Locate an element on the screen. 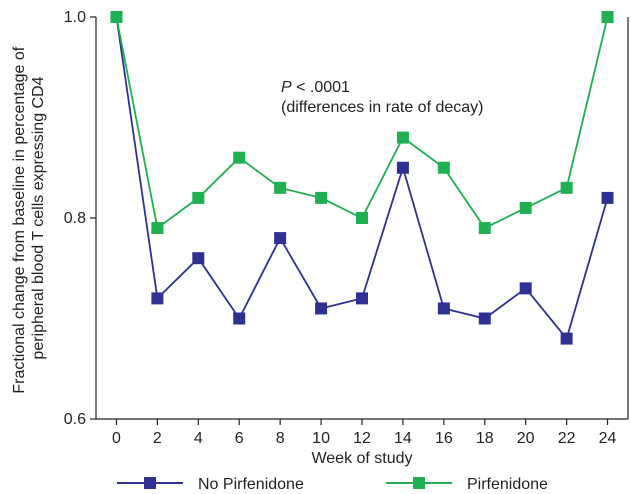  x-tick-label: 2 is located at coordinates (157, 438).